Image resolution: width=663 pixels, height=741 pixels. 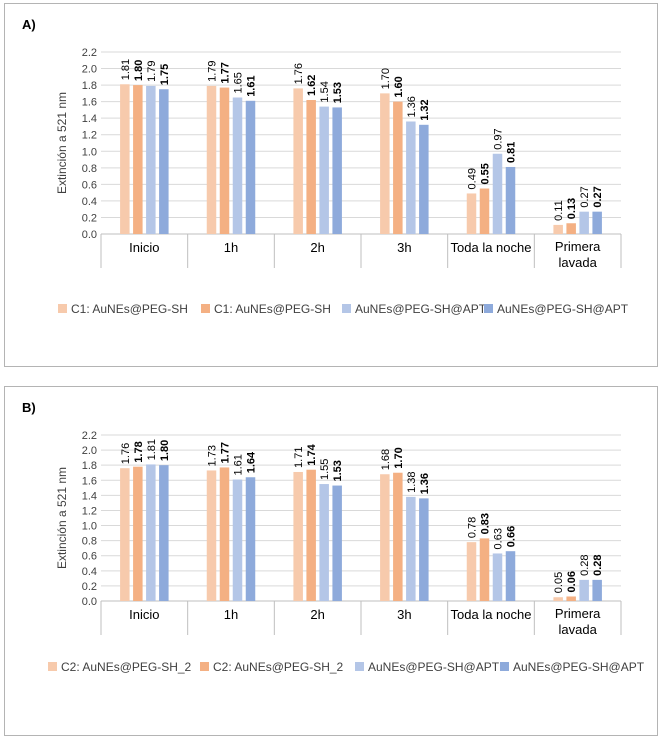 What do you see at coordinates (578, 621) in the screenshot?
I see `x-tick-label: Primera lavada` at bounding box center [578, 621].